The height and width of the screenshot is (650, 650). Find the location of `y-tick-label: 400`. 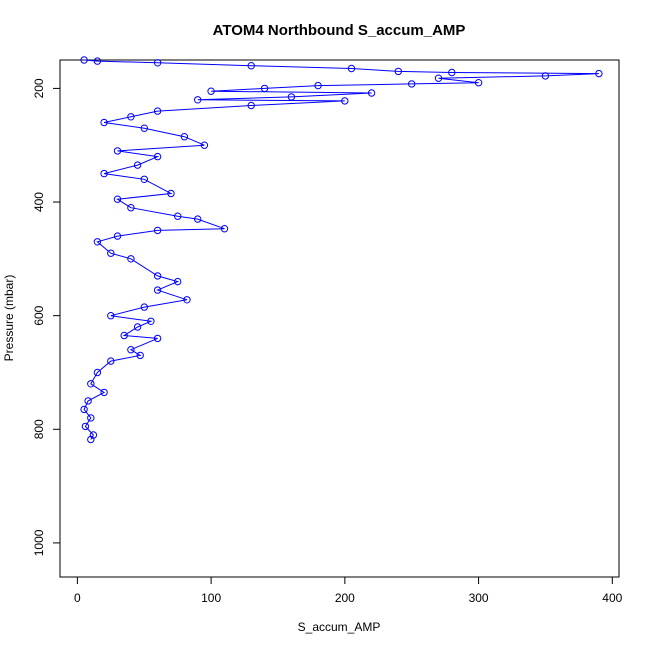

y-tick-label: 400 is located at coordinates (39, 202).